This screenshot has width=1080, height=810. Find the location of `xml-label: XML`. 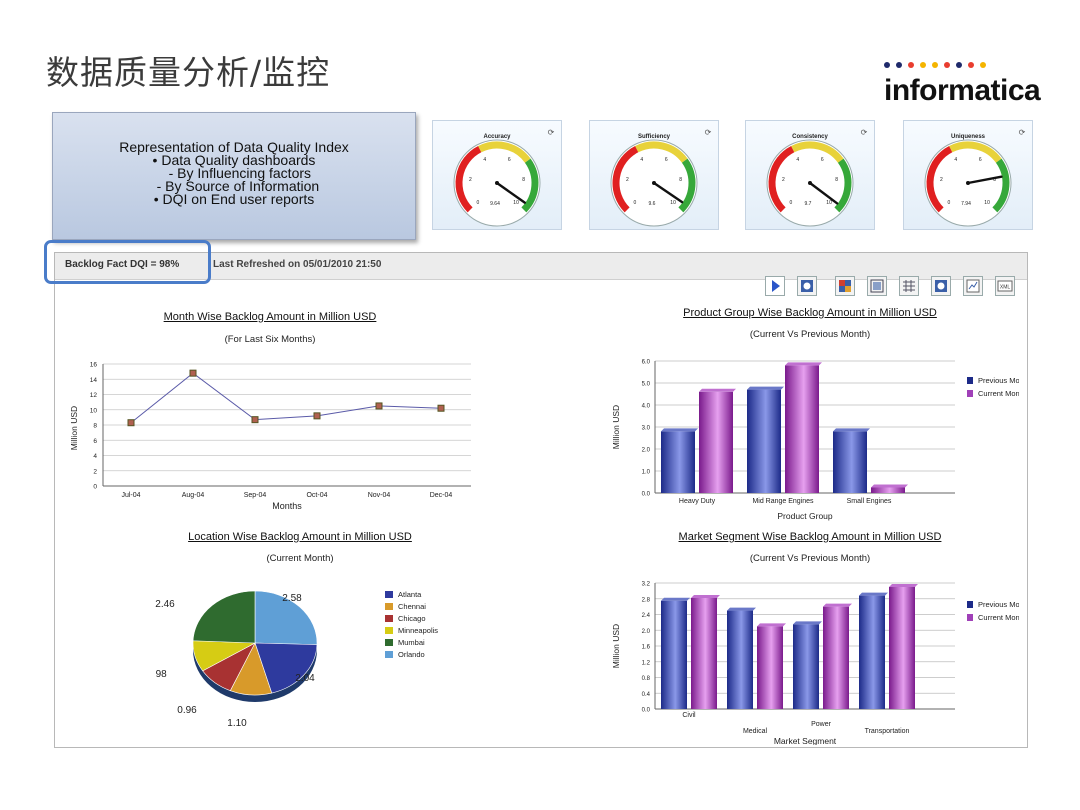

xml-label: XML is located at coordinates (1005, 288).